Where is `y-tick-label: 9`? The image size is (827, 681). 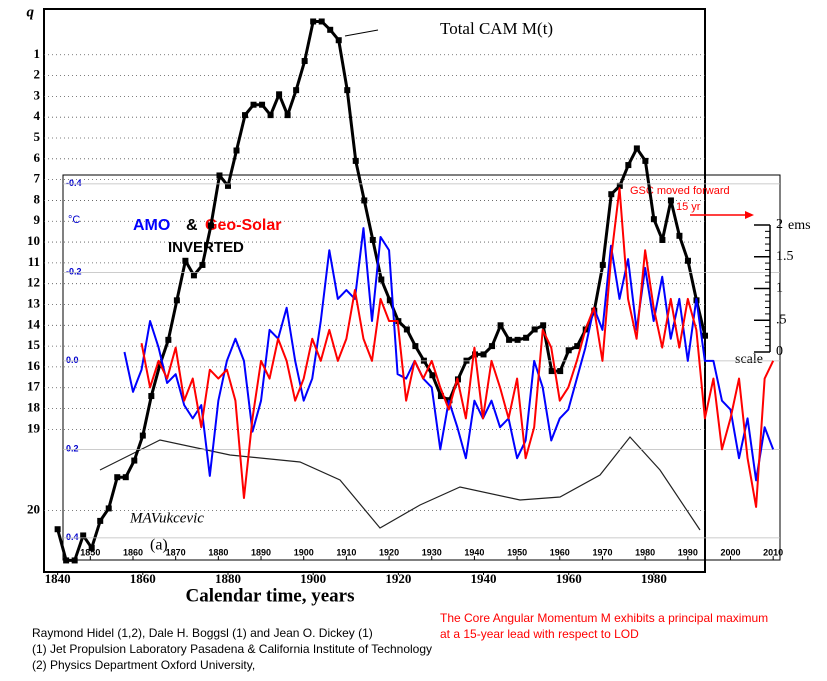 y-tick-label: 9 is located at coordinates (37, 219).